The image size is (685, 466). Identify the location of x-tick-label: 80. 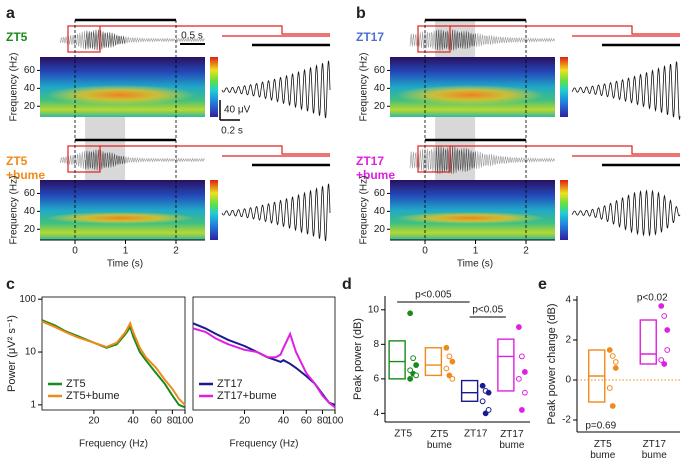
(173, 421).